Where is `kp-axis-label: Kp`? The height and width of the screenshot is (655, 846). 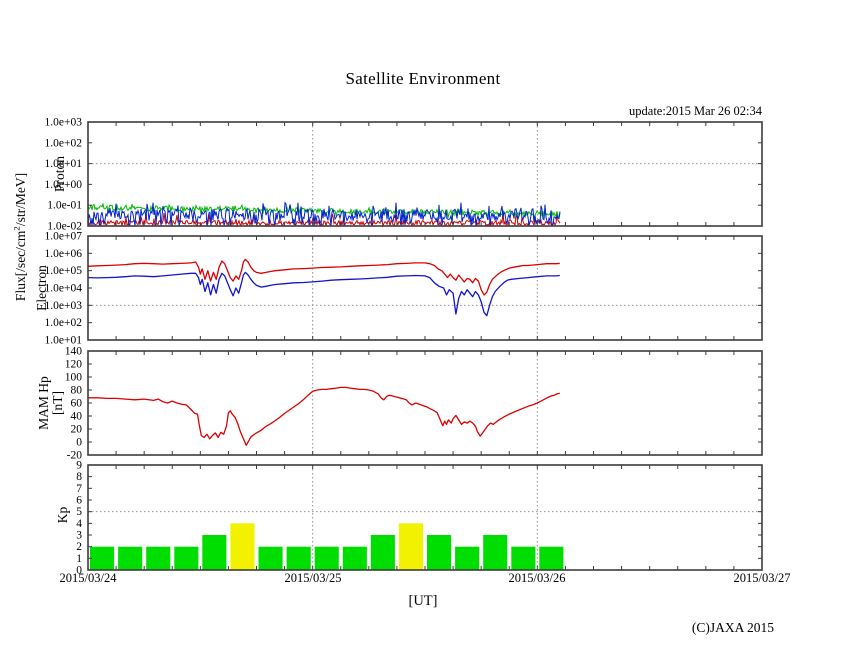
kp-axis-label: Kp is located at coordinates (62, 515).